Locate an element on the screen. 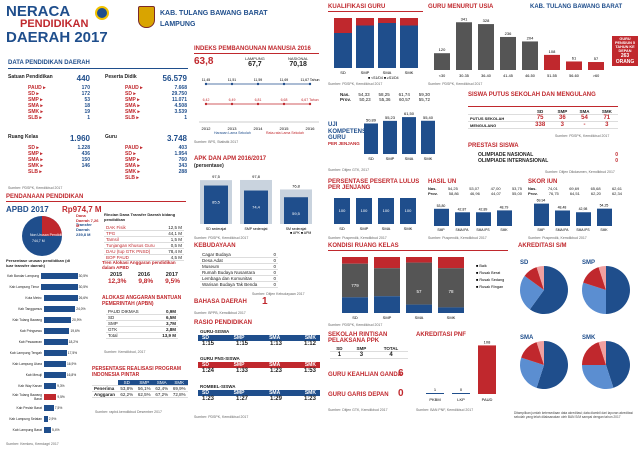 The height and width of the screenshot is (452, 640). putus-row: PUTUS SEKOLAH 75 36 54 71 is located at coordinates (543, 118).